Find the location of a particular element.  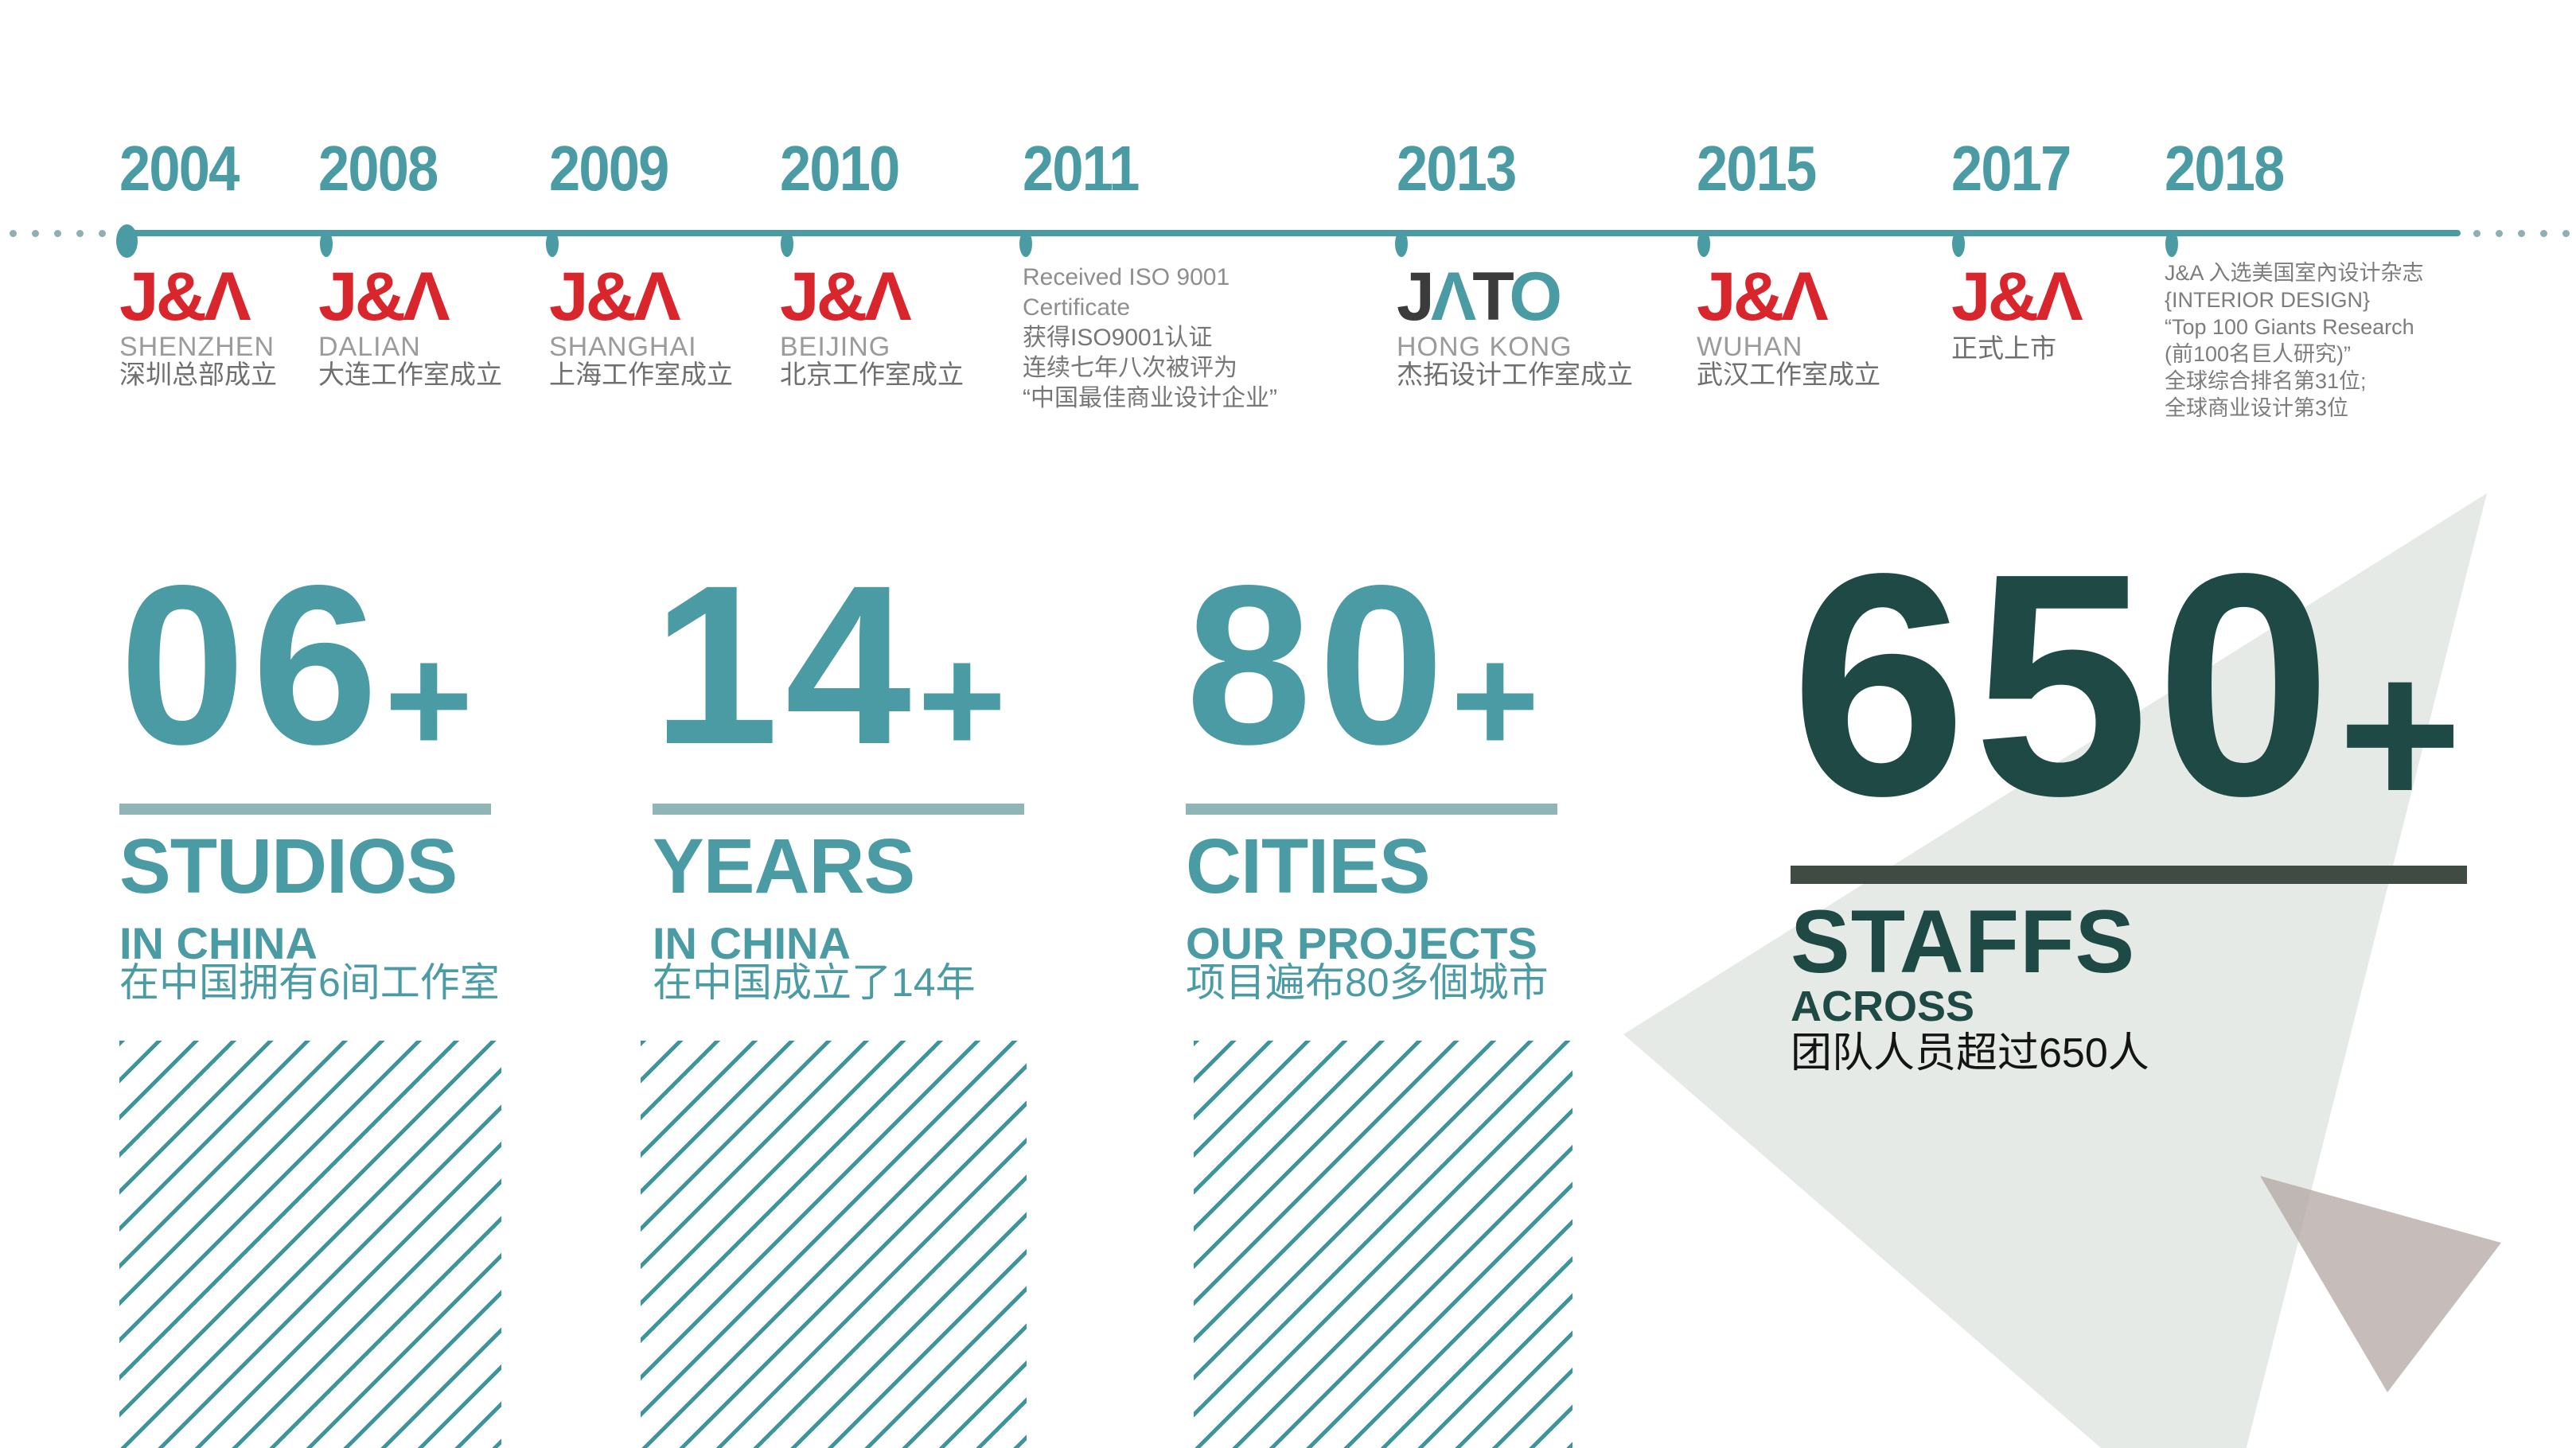

timeline-marker-2008 is located at coordinates (326, 244).